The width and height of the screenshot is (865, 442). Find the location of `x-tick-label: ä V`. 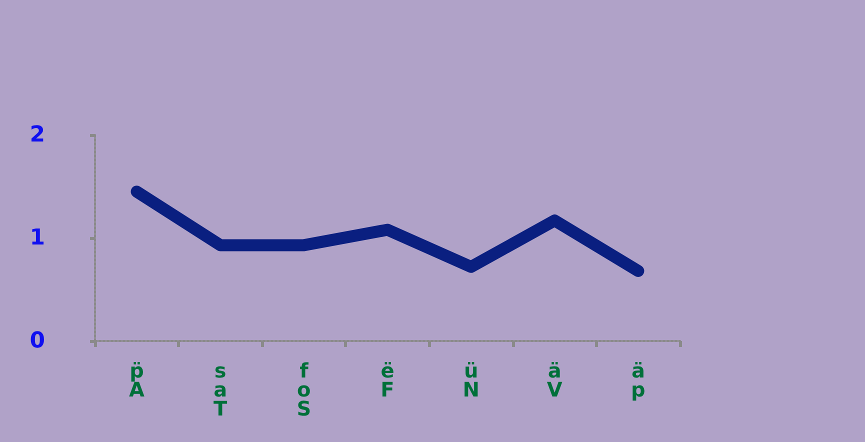

x-tick-label: ä V is located at coordinates (554, 380).